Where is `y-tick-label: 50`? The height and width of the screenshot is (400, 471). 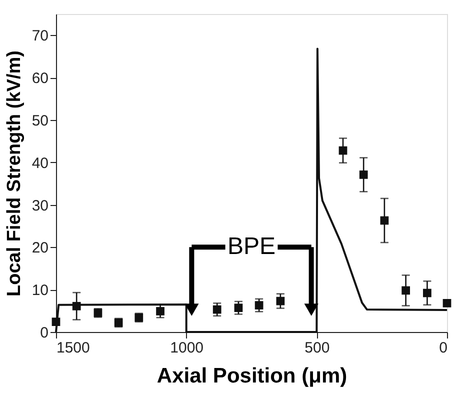
y-tick-label: 50 is located at coordinates (40, 121).